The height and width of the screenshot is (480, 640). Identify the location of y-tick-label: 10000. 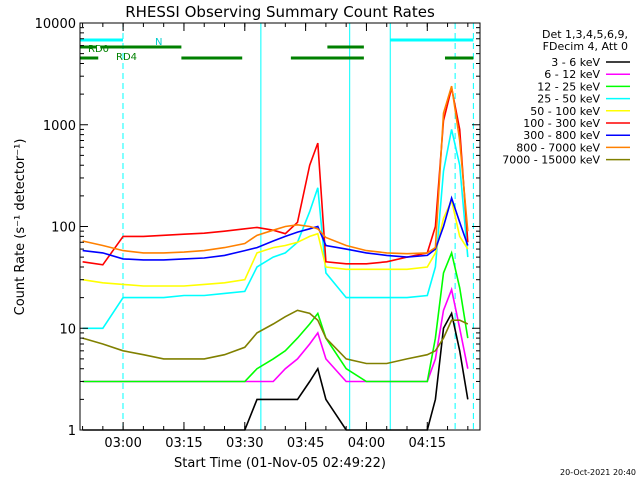
(55, 24).